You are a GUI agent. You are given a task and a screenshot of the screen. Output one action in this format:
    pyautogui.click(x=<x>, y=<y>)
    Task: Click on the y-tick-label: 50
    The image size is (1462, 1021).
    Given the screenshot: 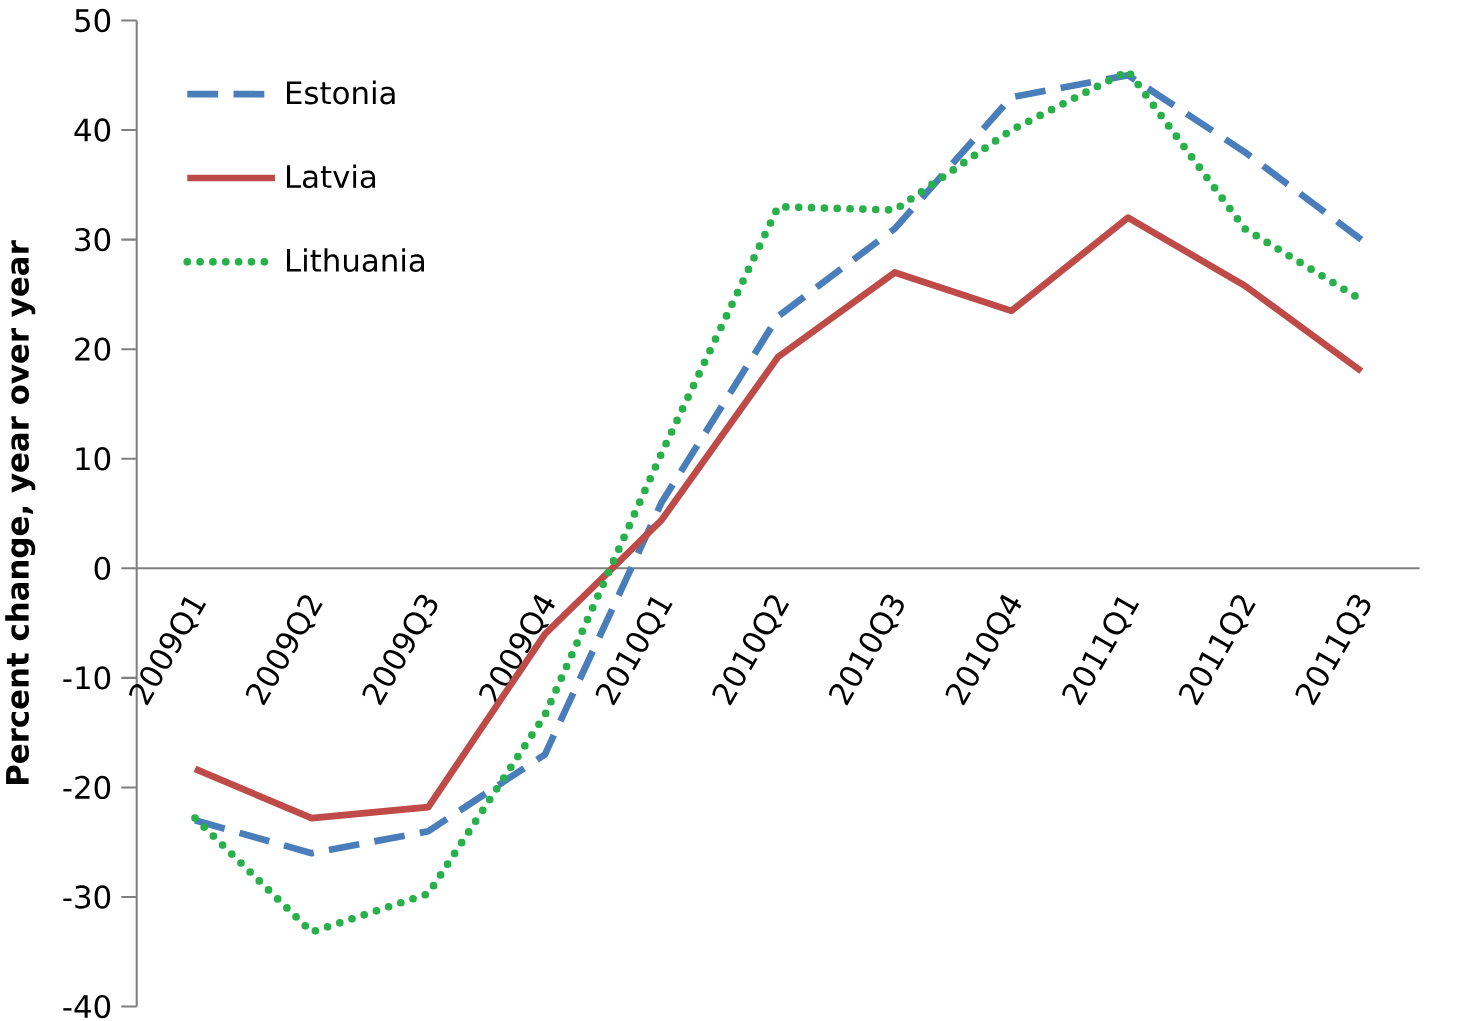 What is the action you would take?
    pyautogui.click(x=93, y=20)
    